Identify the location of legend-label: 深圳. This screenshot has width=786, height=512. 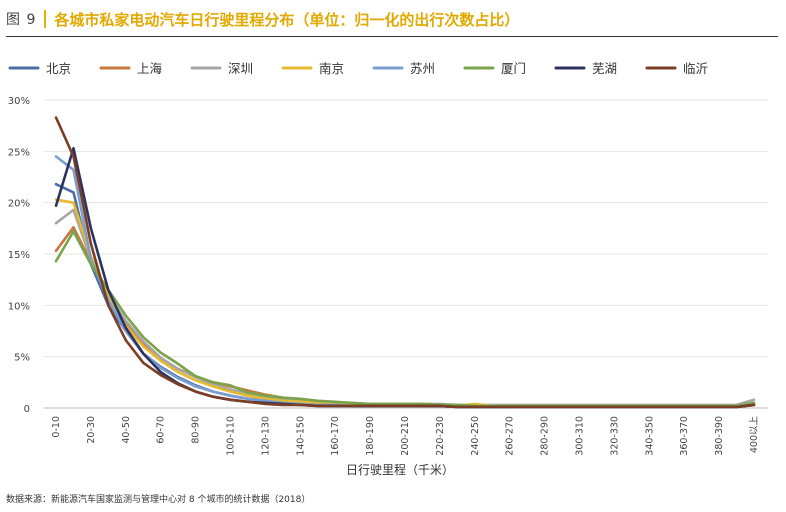
(240, 68).